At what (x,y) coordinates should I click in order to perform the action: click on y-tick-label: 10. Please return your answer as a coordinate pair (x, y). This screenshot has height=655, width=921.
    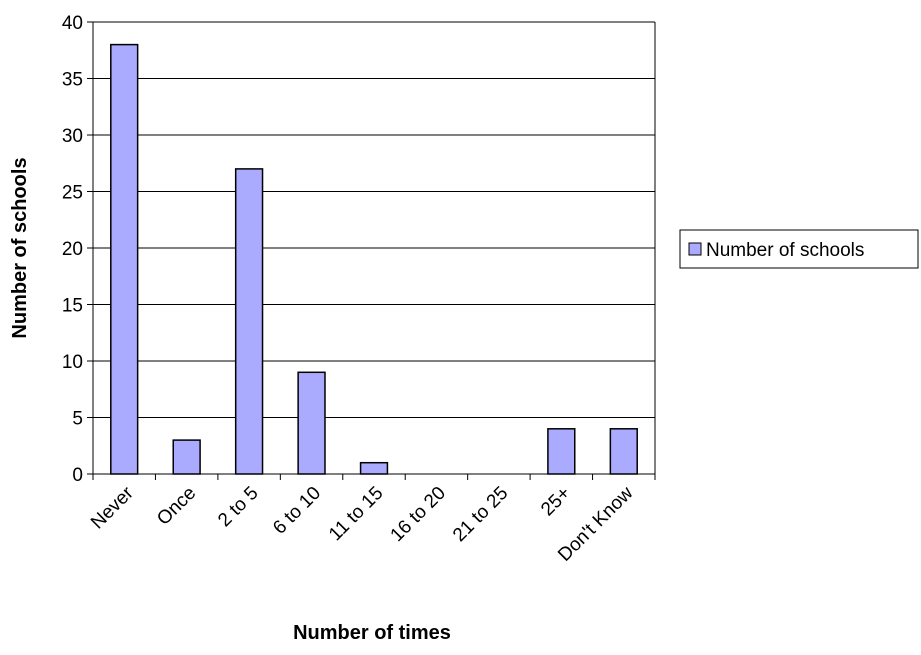
    Looking at the image, I should click on (72, 362).